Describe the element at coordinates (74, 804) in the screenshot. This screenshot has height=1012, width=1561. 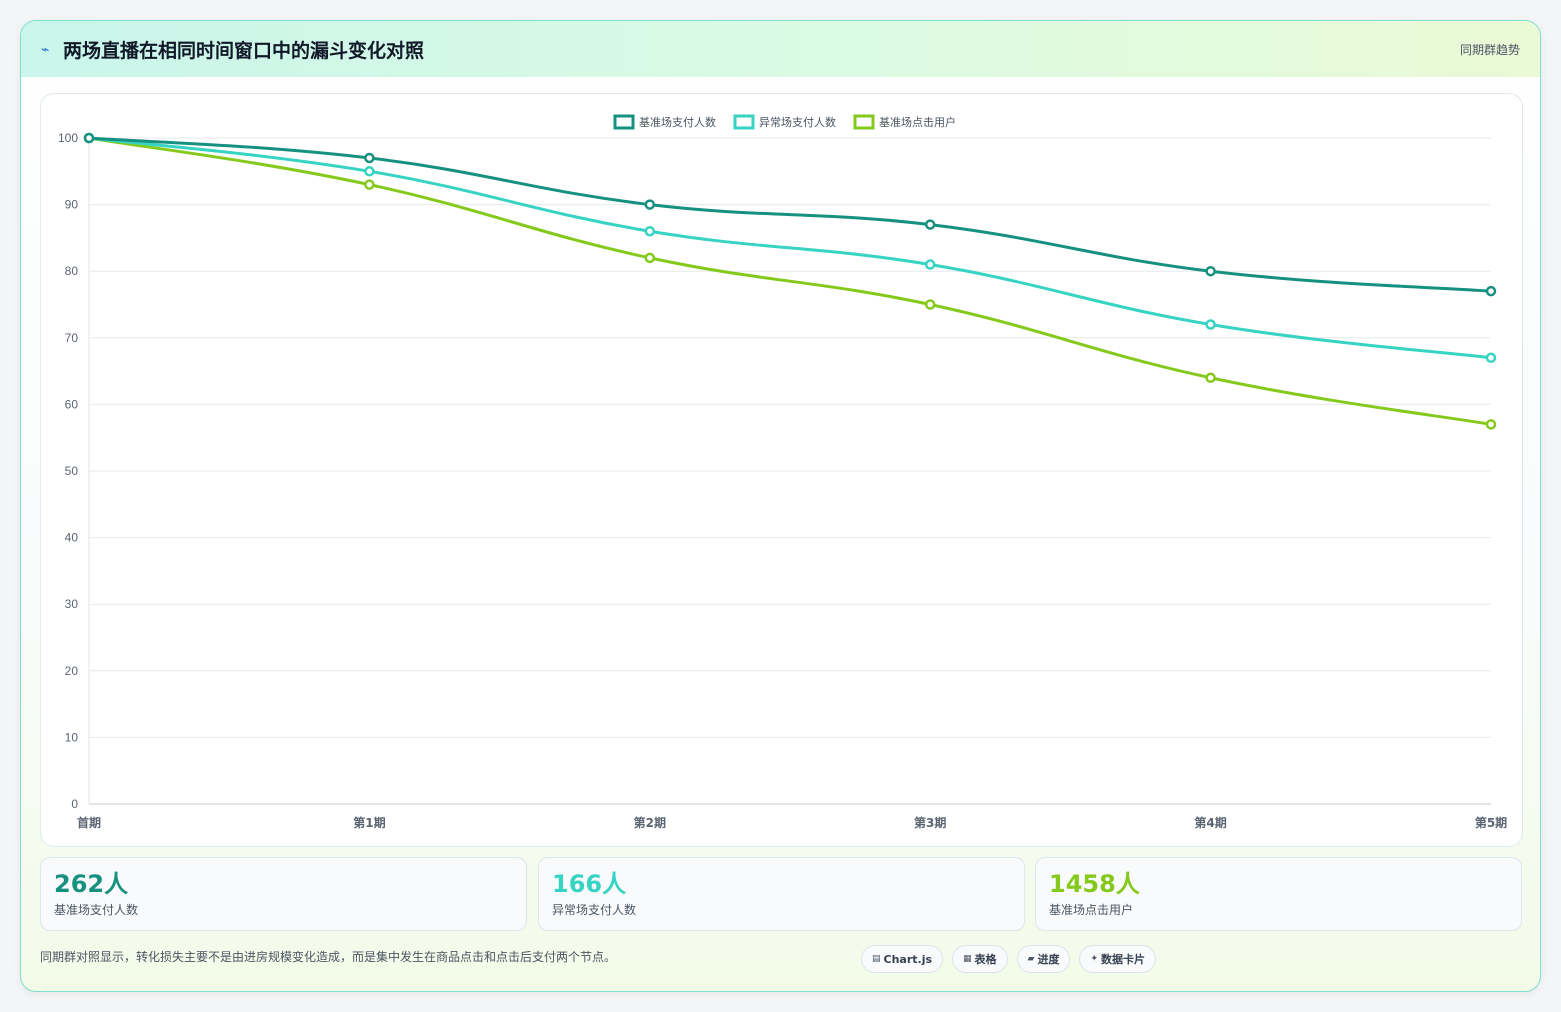
I see `y-tick-label: 0` at that location.